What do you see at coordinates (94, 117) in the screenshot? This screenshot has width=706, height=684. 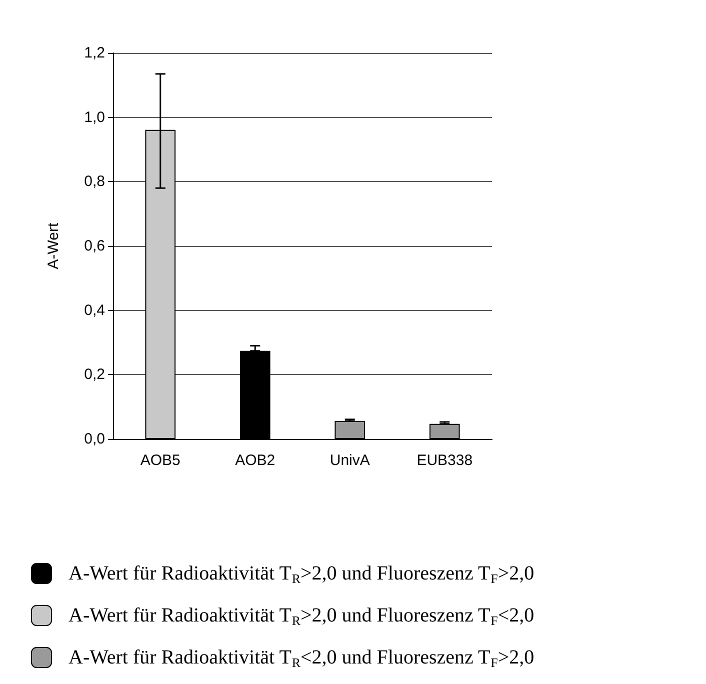 I see `y-tick-label: 1,0` at bounding box center [94, 117].